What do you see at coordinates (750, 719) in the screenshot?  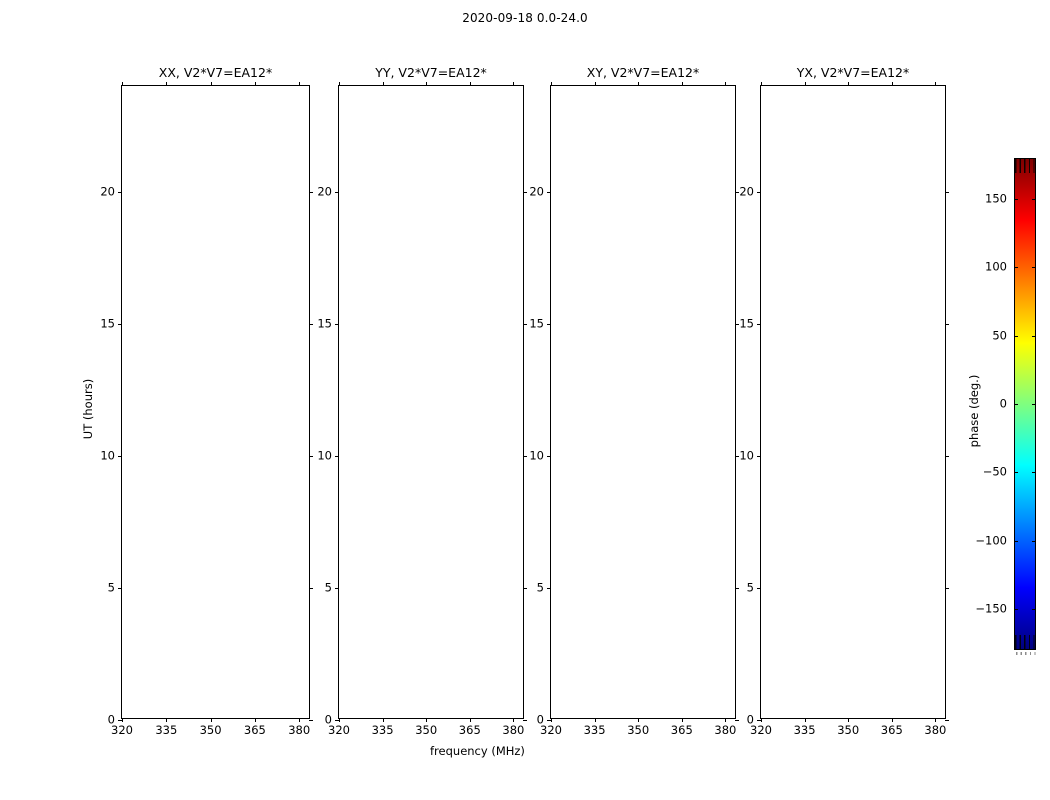 I see `y-tick-label: 0` at bounding box center [750, 719].